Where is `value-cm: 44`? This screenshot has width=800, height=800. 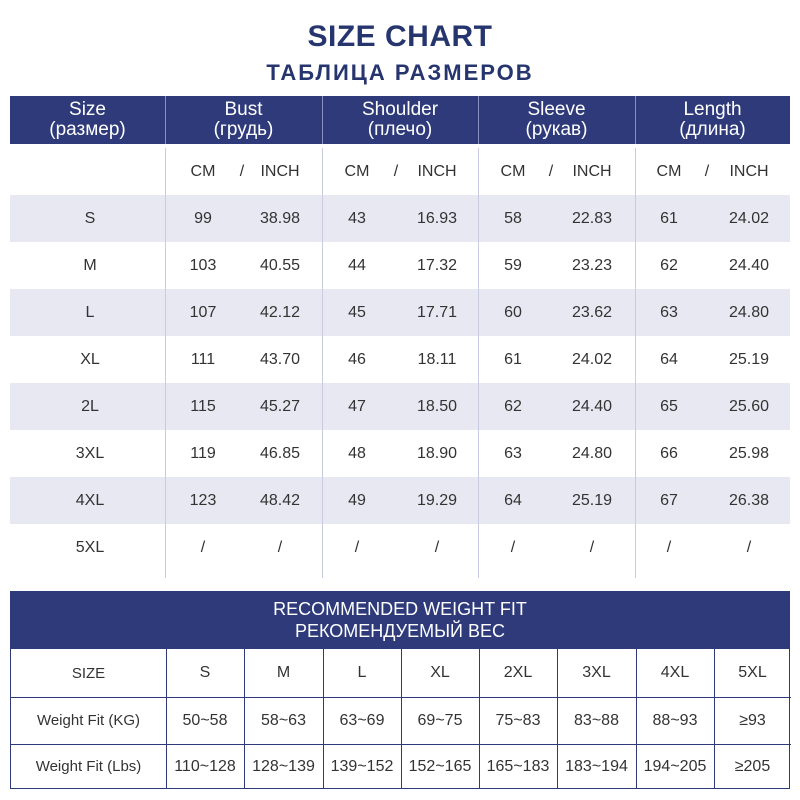
value-cm: 44 is located at coordinates (357, 265).